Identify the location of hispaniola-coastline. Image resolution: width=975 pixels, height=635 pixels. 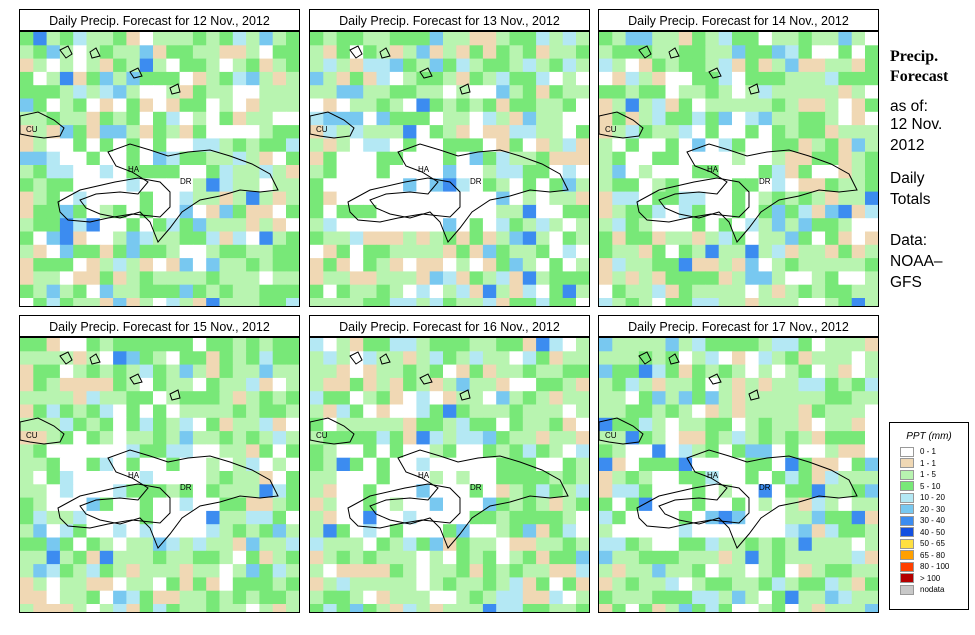
(758, 193).